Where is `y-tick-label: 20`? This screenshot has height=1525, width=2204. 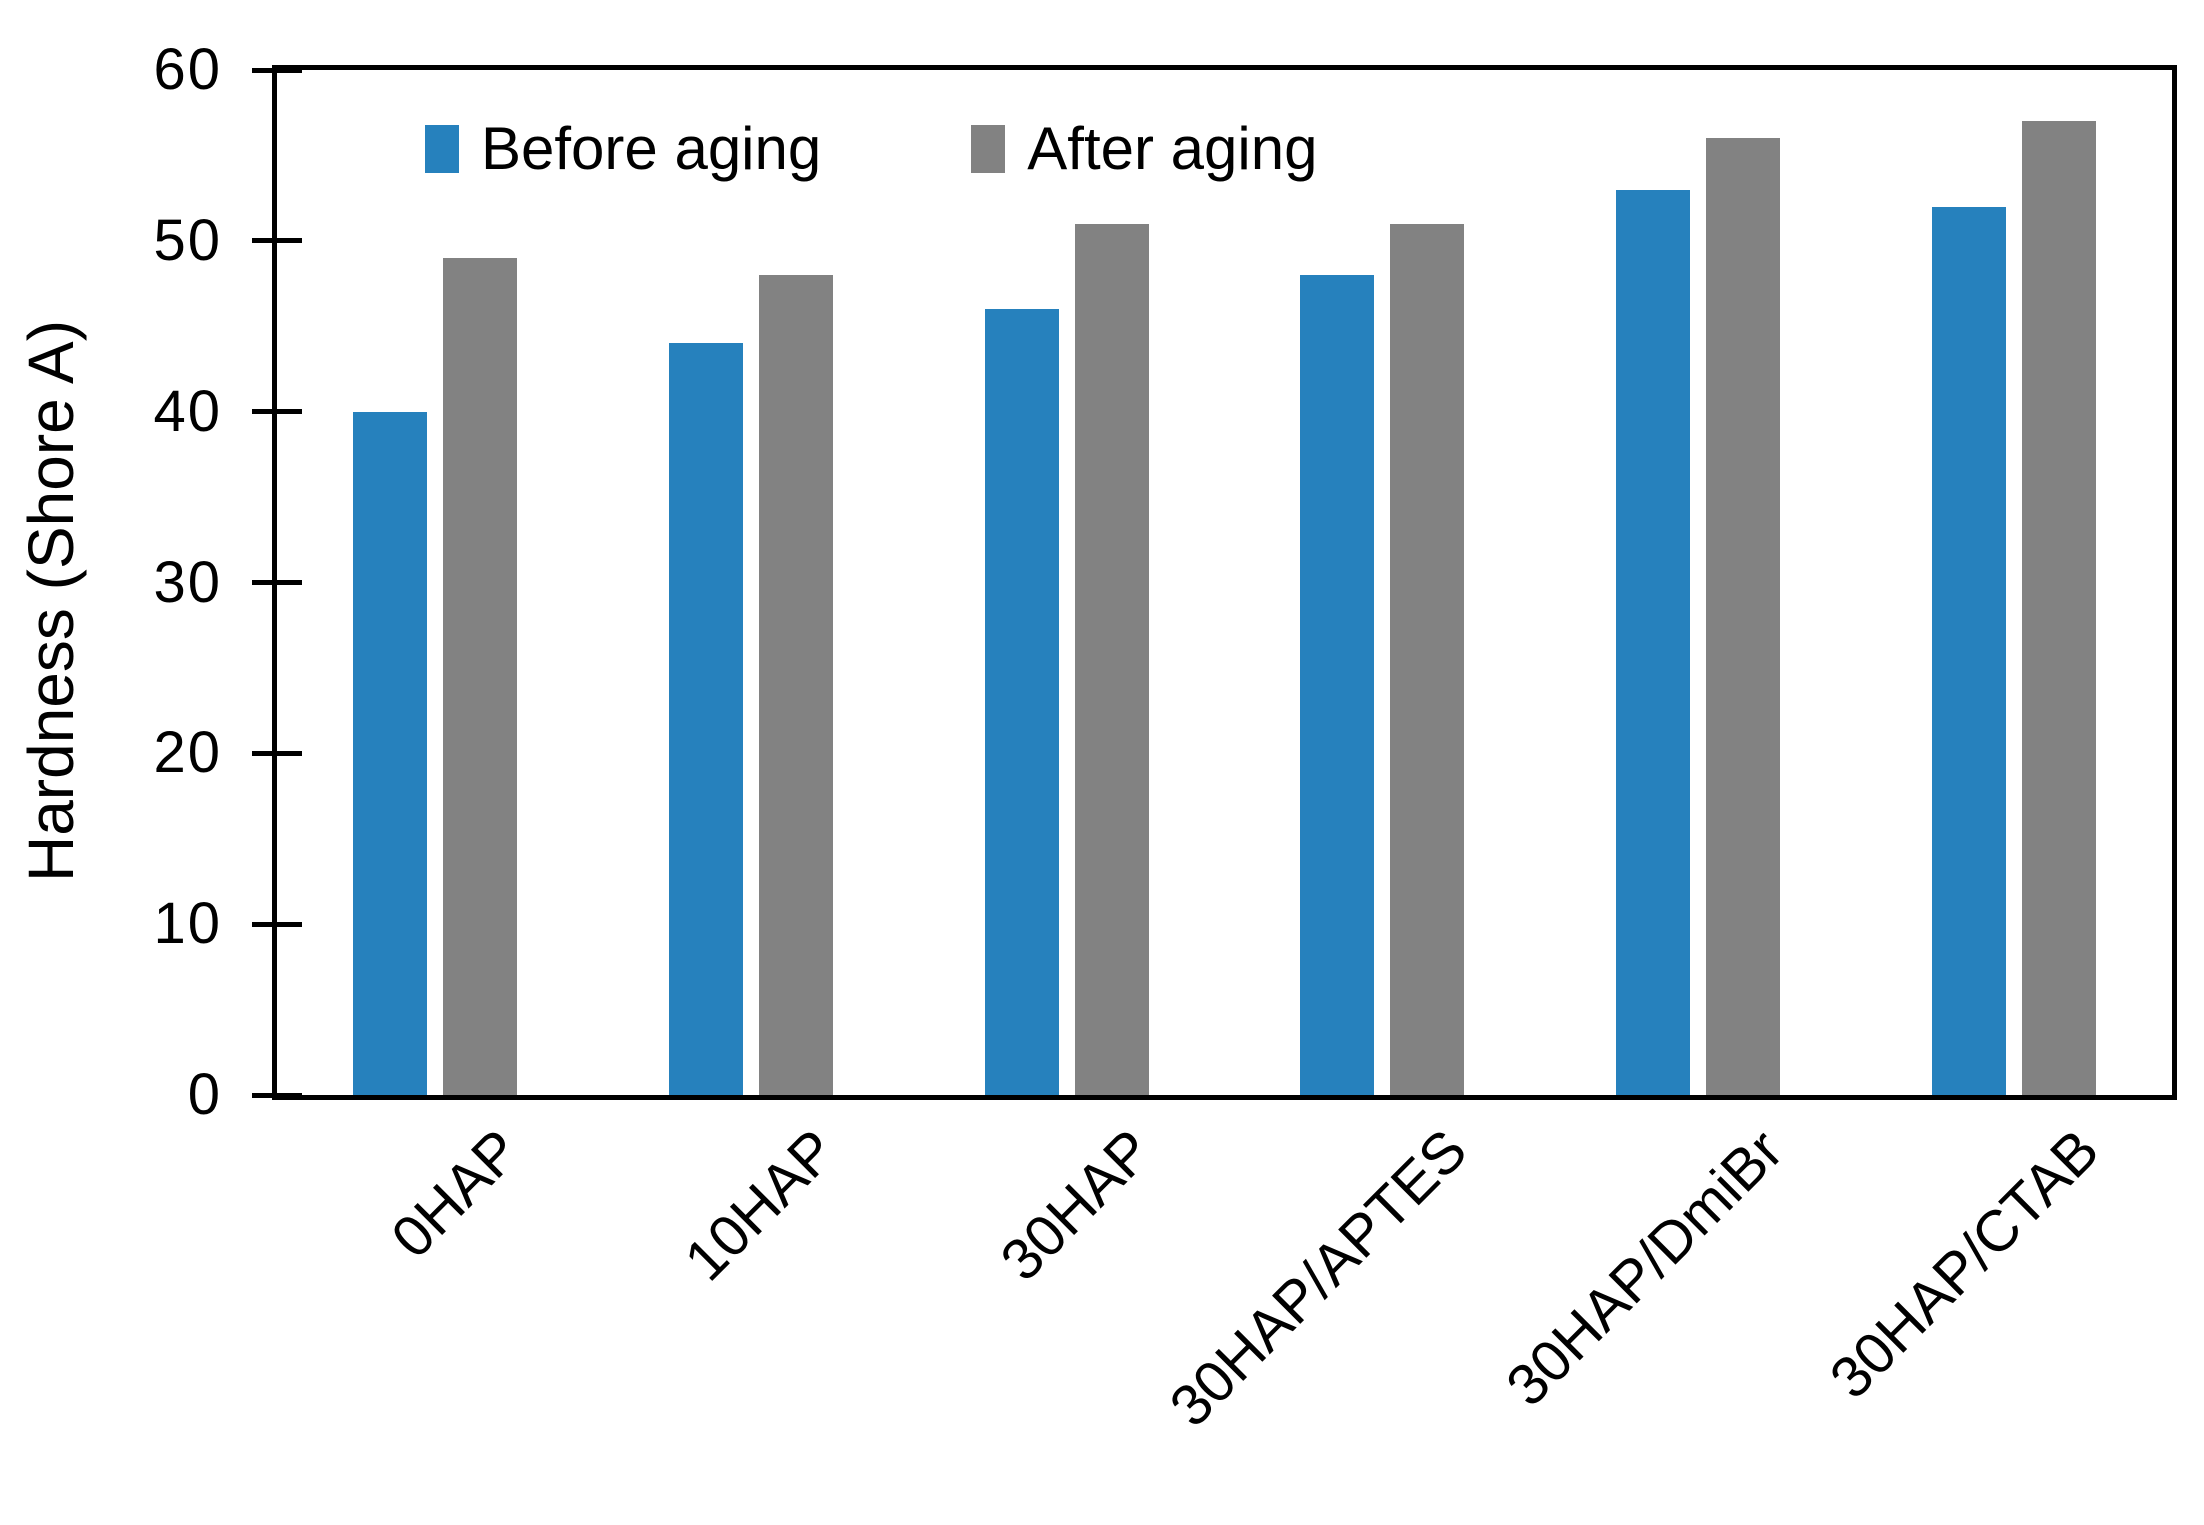
y-tick-label: 20 is located at coordinates (187, 753).